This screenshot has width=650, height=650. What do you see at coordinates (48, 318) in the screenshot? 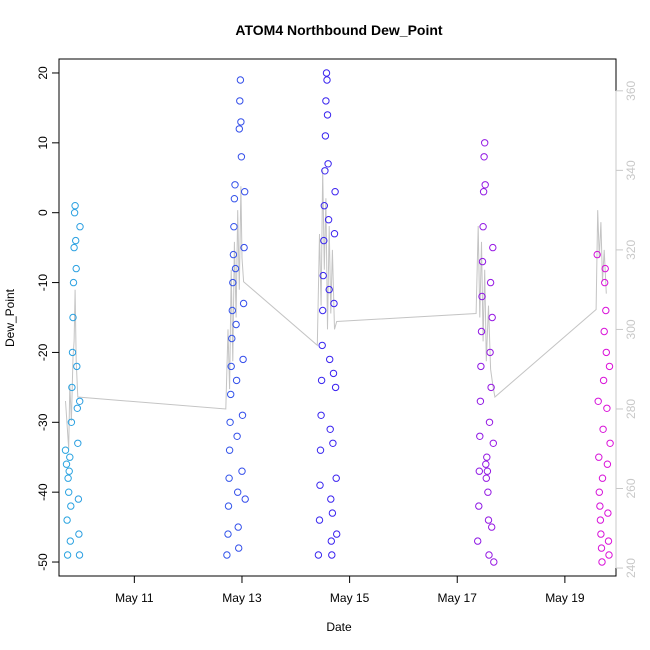
I see `y-axis-left: -50 -40 -30 -20 -10 0 10 20` at bounding box center [48, 318].